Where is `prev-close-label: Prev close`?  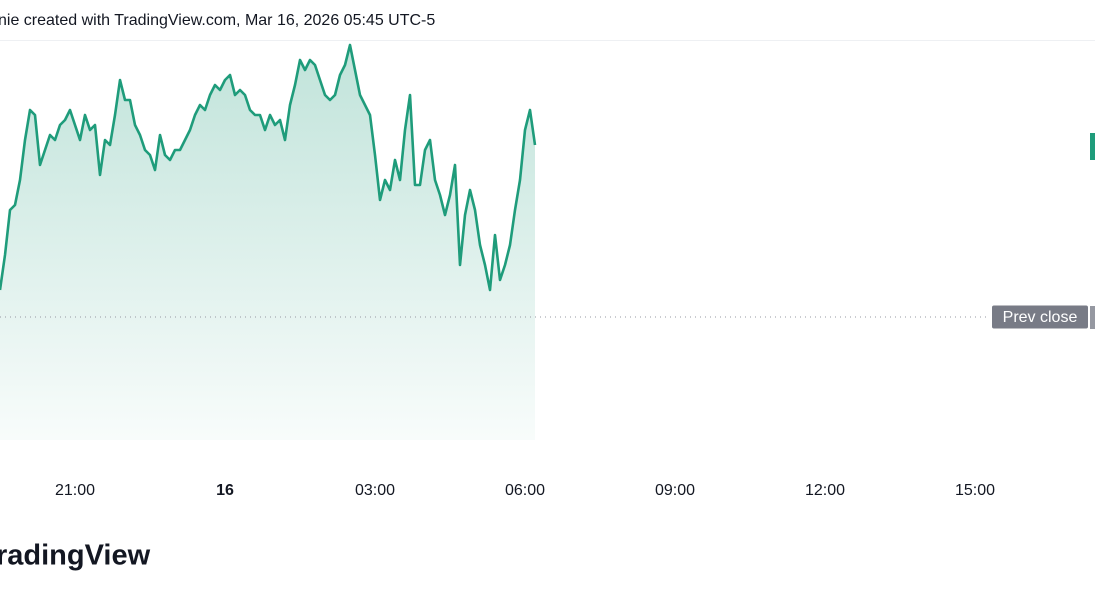
prev-close-label: Prev close is located at coordinates (1040, 317).